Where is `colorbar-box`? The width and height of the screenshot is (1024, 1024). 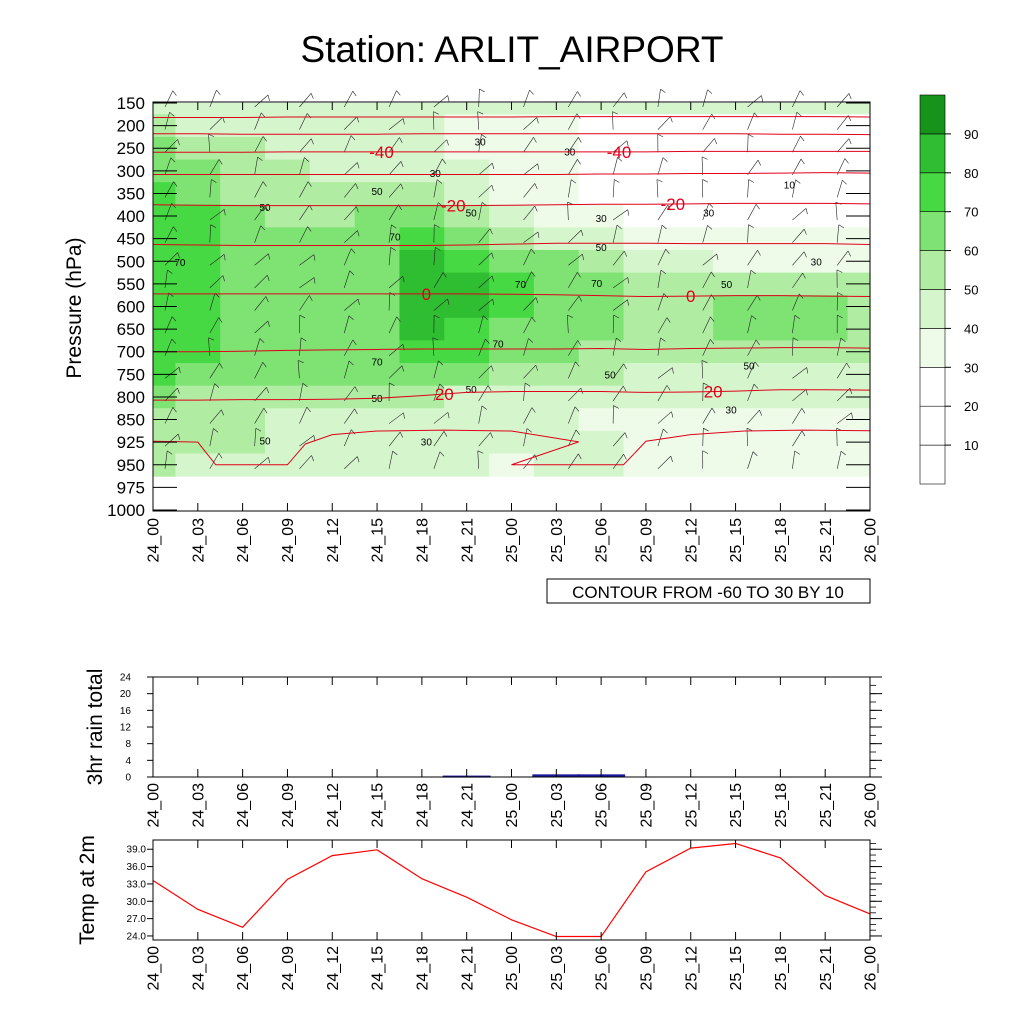 colorbar-box is located at coordinates (932, 464).